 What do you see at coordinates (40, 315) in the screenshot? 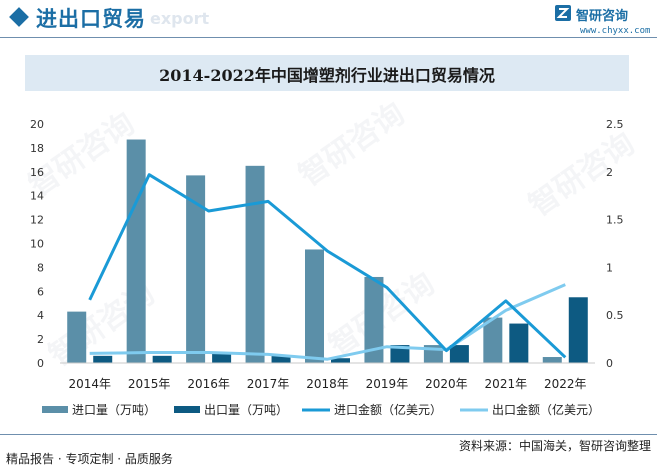
I see `left-tick-label: 4` at bounding box center [40, 315].